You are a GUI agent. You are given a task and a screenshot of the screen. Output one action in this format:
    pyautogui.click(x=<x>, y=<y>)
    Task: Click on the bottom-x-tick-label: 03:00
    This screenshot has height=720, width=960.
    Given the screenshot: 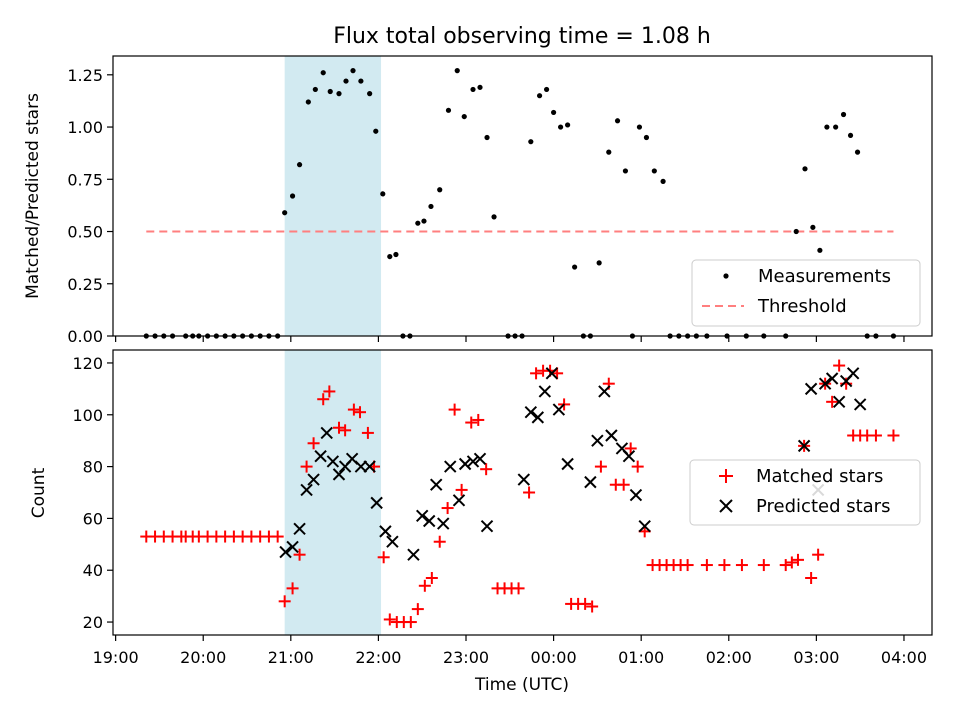 What is the action you would take?
    pyautogui.click(x=816, y=657)
    